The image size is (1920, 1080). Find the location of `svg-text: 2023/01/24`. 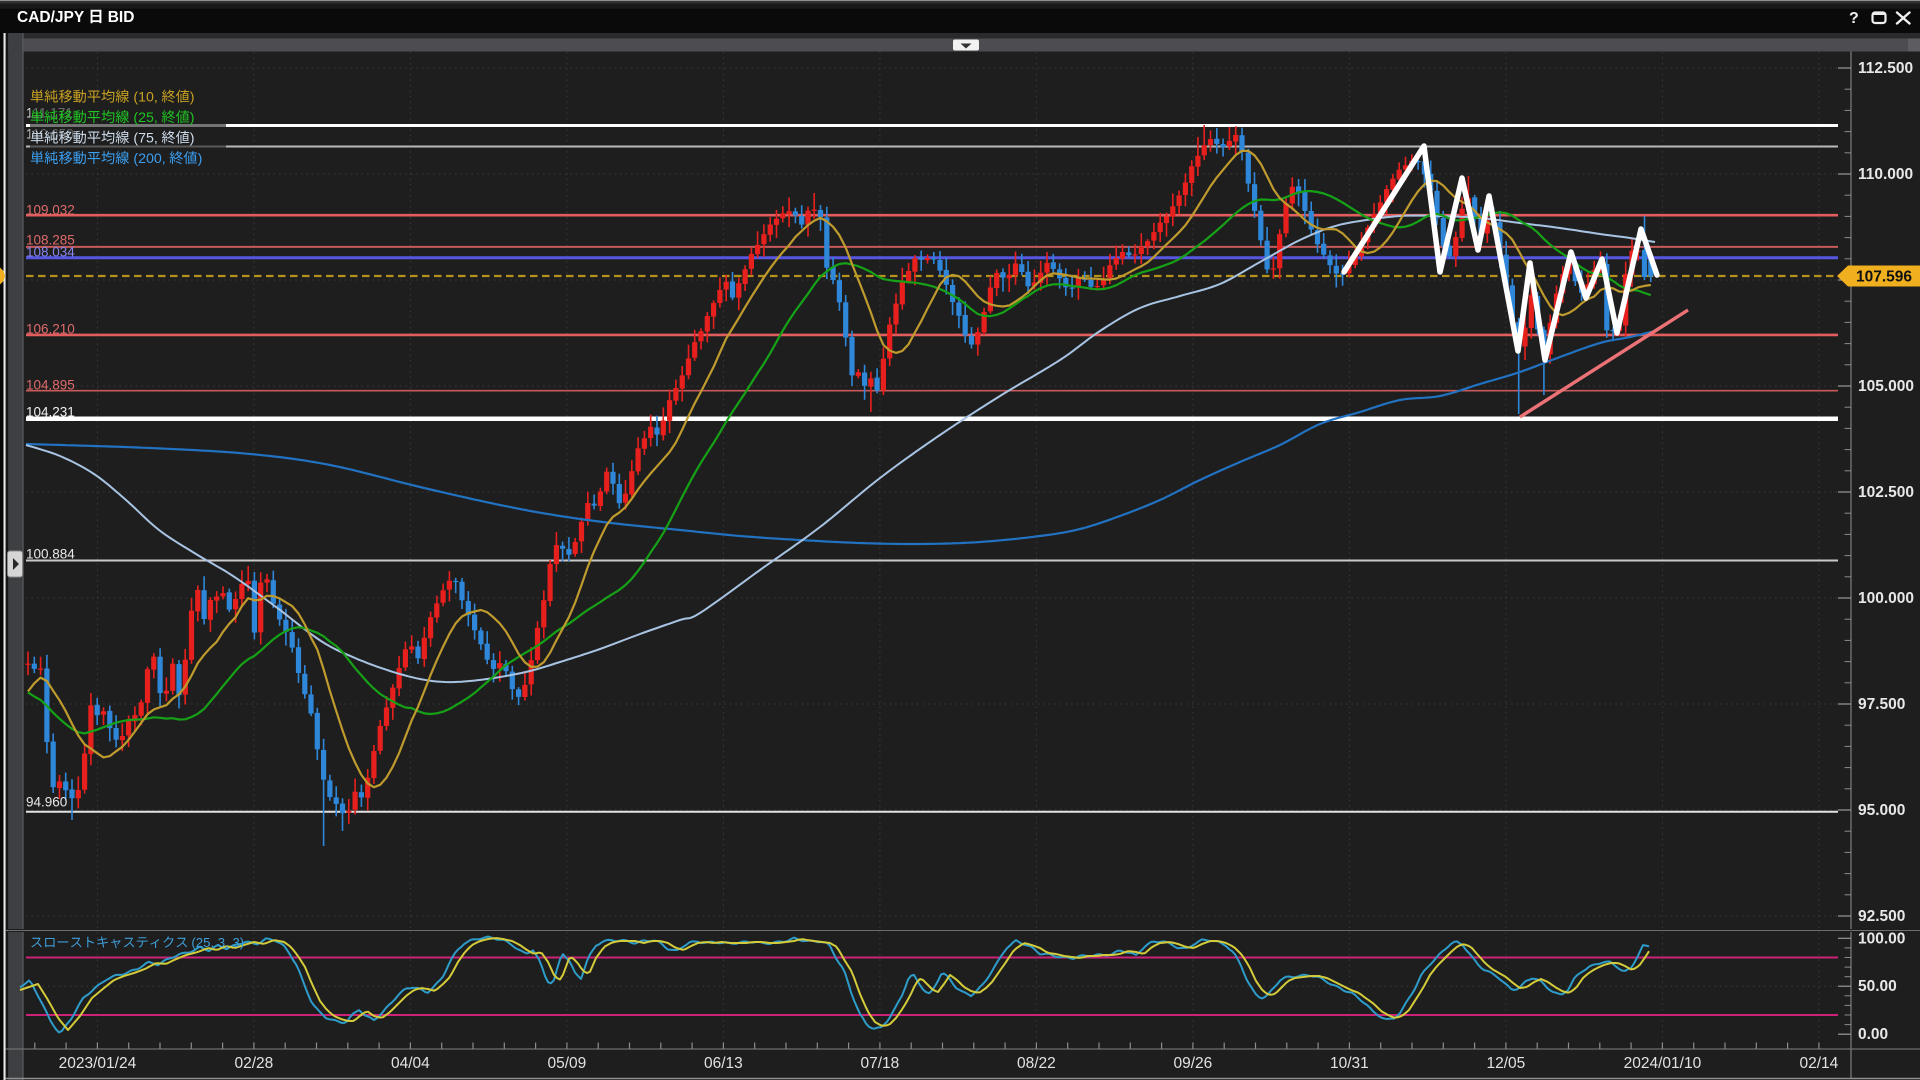

svg-text: 2023/01/24 is located at coordinates (98, 1063).